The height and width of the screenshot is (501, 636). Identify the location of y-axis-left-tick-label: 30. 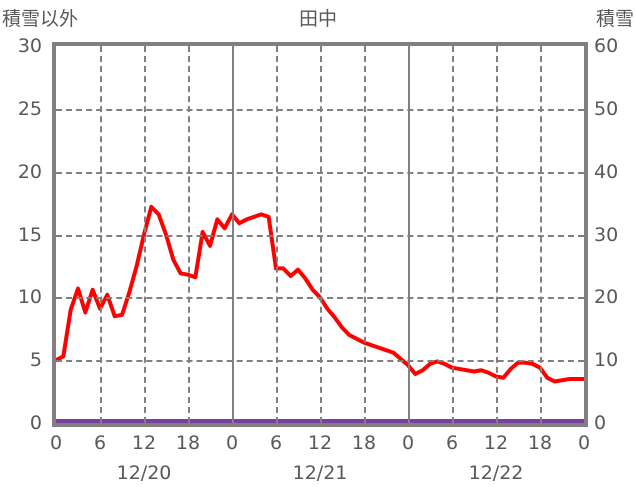
(29, 46).